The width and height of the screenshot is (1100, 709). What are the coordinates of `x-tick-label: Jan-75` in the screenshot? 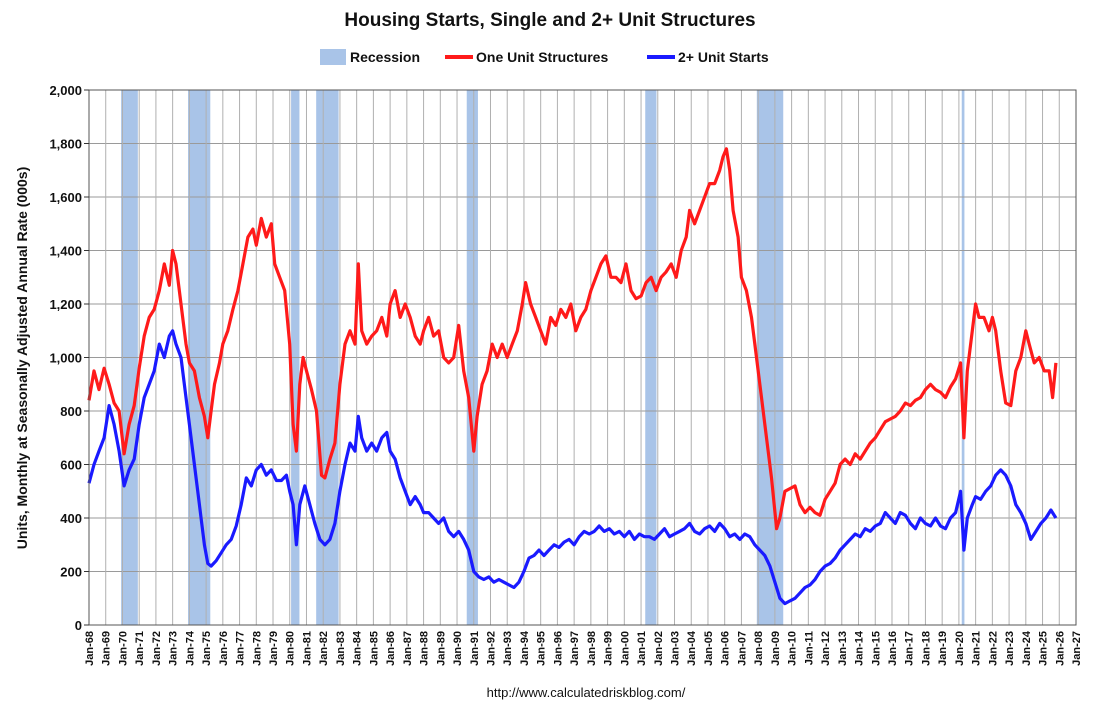 It's located at (207, 648).